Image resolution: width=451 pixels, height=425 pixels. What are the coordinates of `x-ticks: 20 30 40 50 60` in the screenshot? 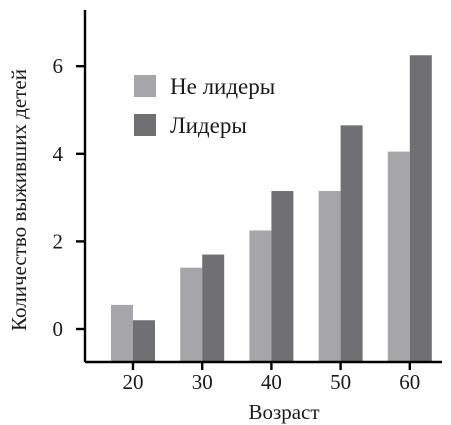 It's located at (271, 378).